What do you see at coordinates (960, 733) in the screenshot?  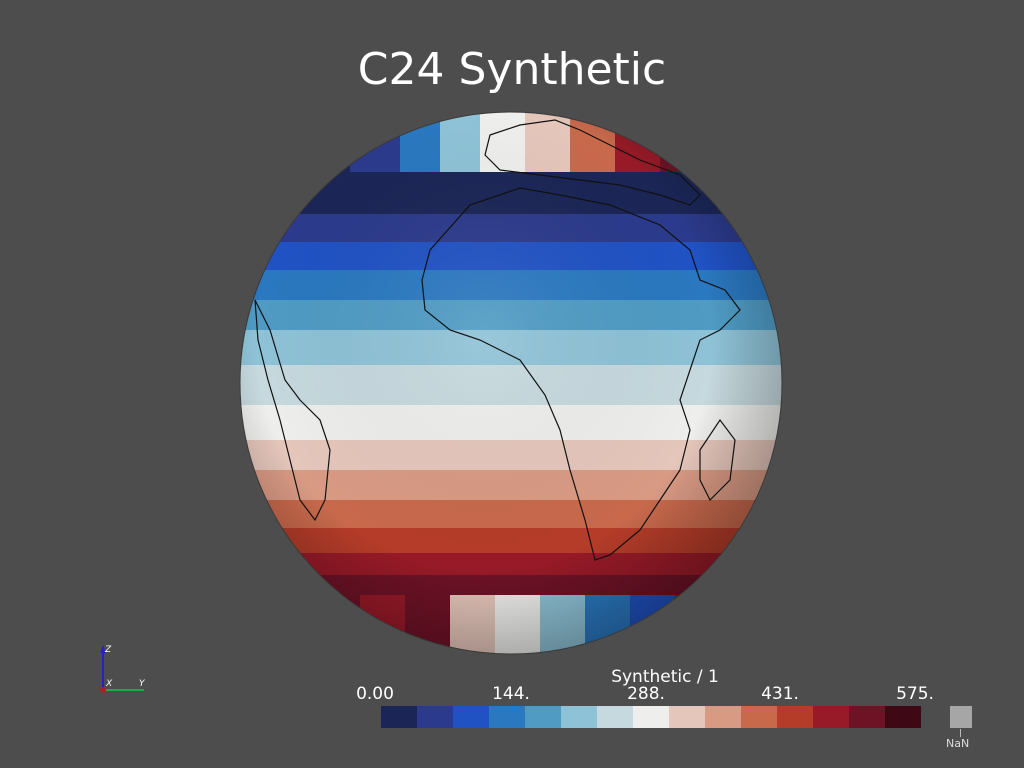 I see `nan-tick-mark` at bounding box center [960, 733].